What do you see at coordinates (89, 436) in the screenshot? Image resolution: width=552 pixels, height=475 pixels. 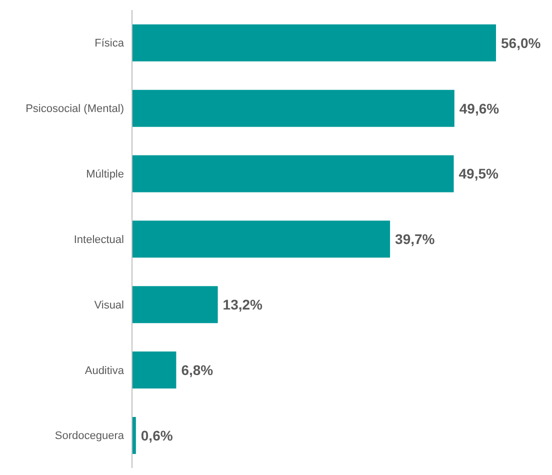 I see `y-tick-label: Sordoceguera` at bounding box center [89, 436].